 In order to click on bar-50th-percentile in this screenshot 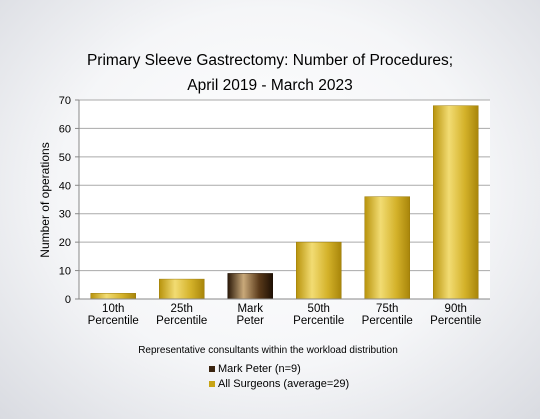, I will do `click(319, 270)`.